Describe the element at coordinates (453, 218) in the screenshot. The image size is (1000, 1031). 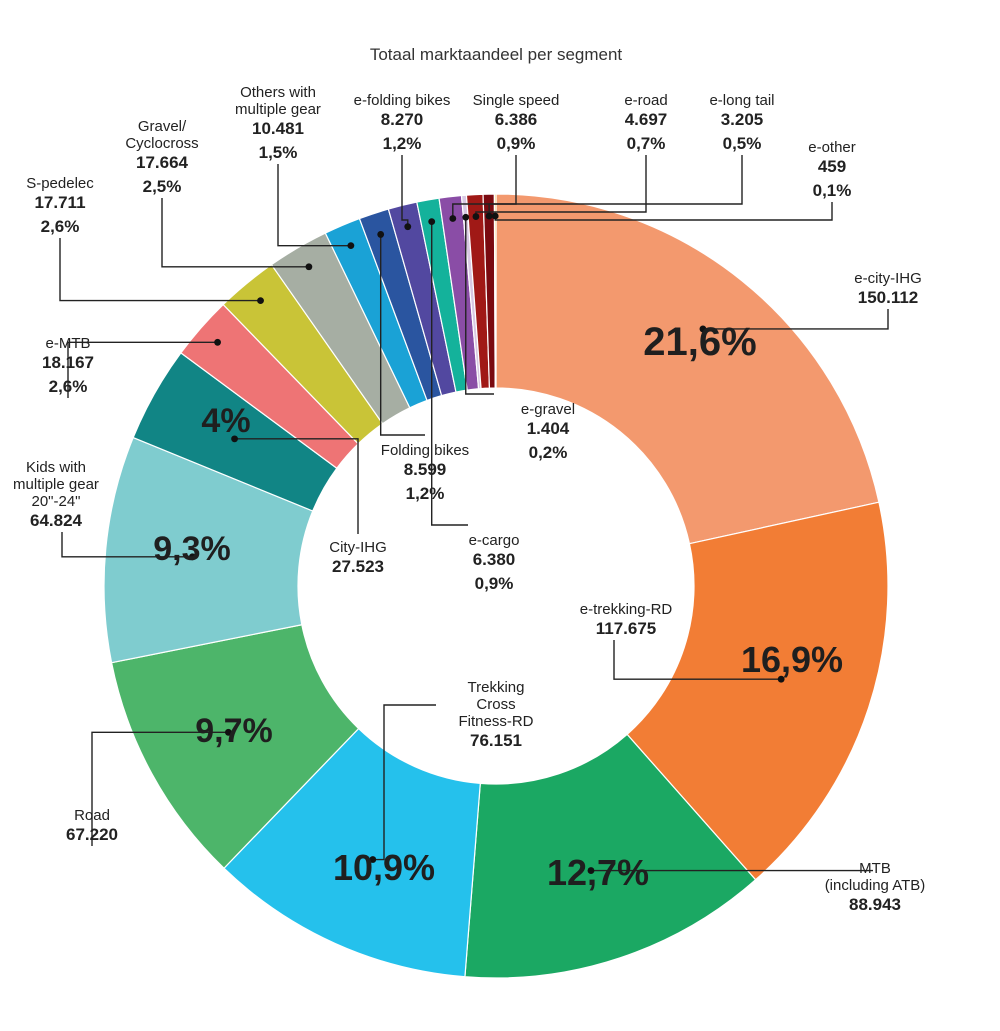
I see `leader-dot-single-speed` at that location.